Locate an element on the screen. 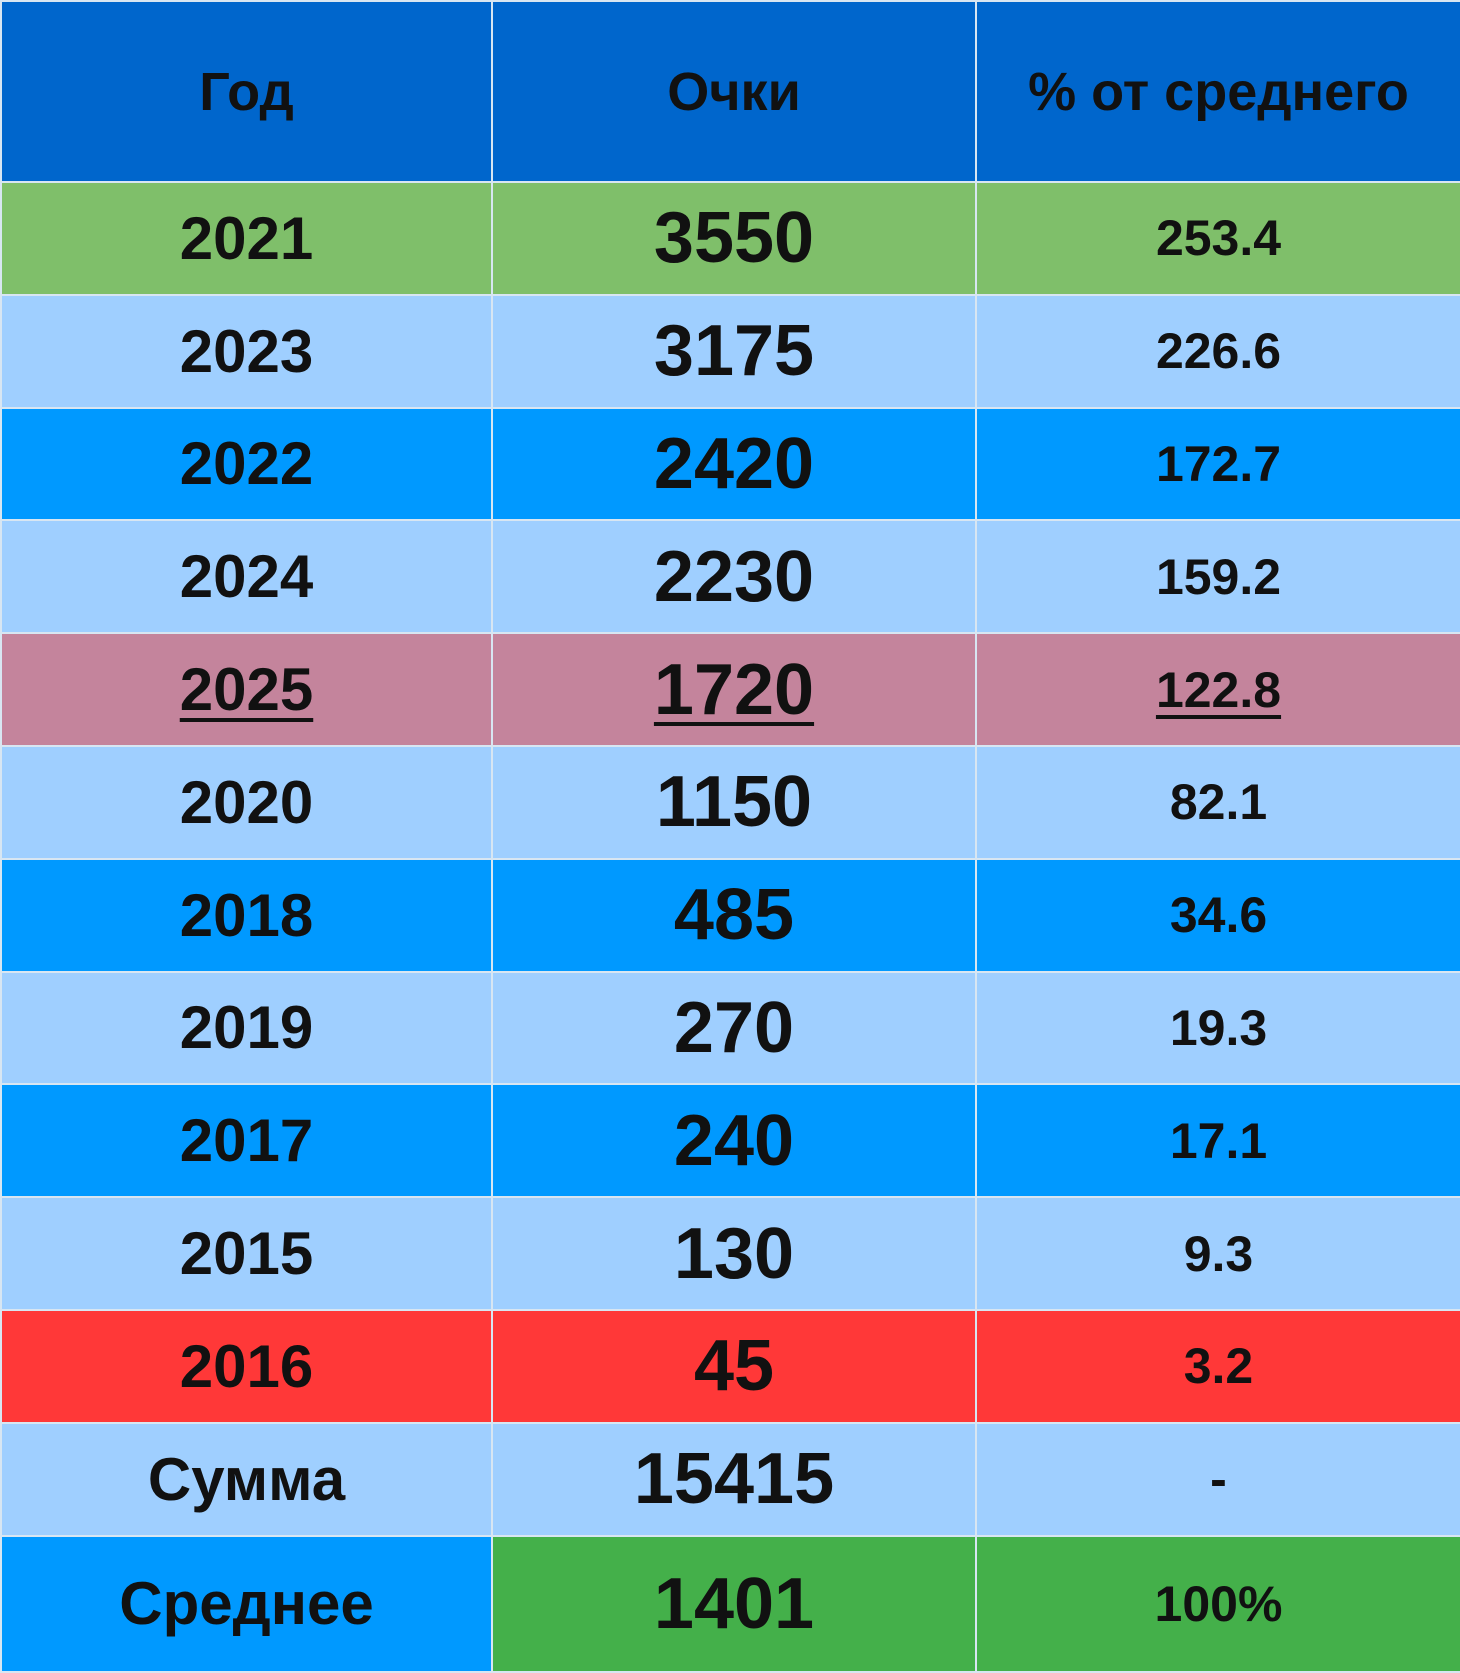 The image size is (1460, 1673). table-cell: 19.3 is located at coordinates (1217, 1028).